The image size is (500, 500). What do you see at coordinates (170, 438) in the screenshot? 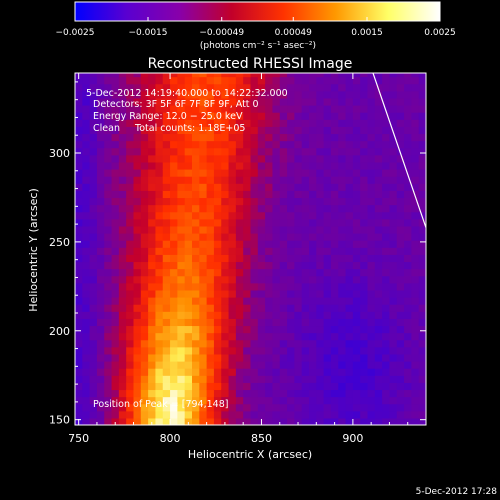
I see `x-tick-label: 800` at bounding box center [170, 438].